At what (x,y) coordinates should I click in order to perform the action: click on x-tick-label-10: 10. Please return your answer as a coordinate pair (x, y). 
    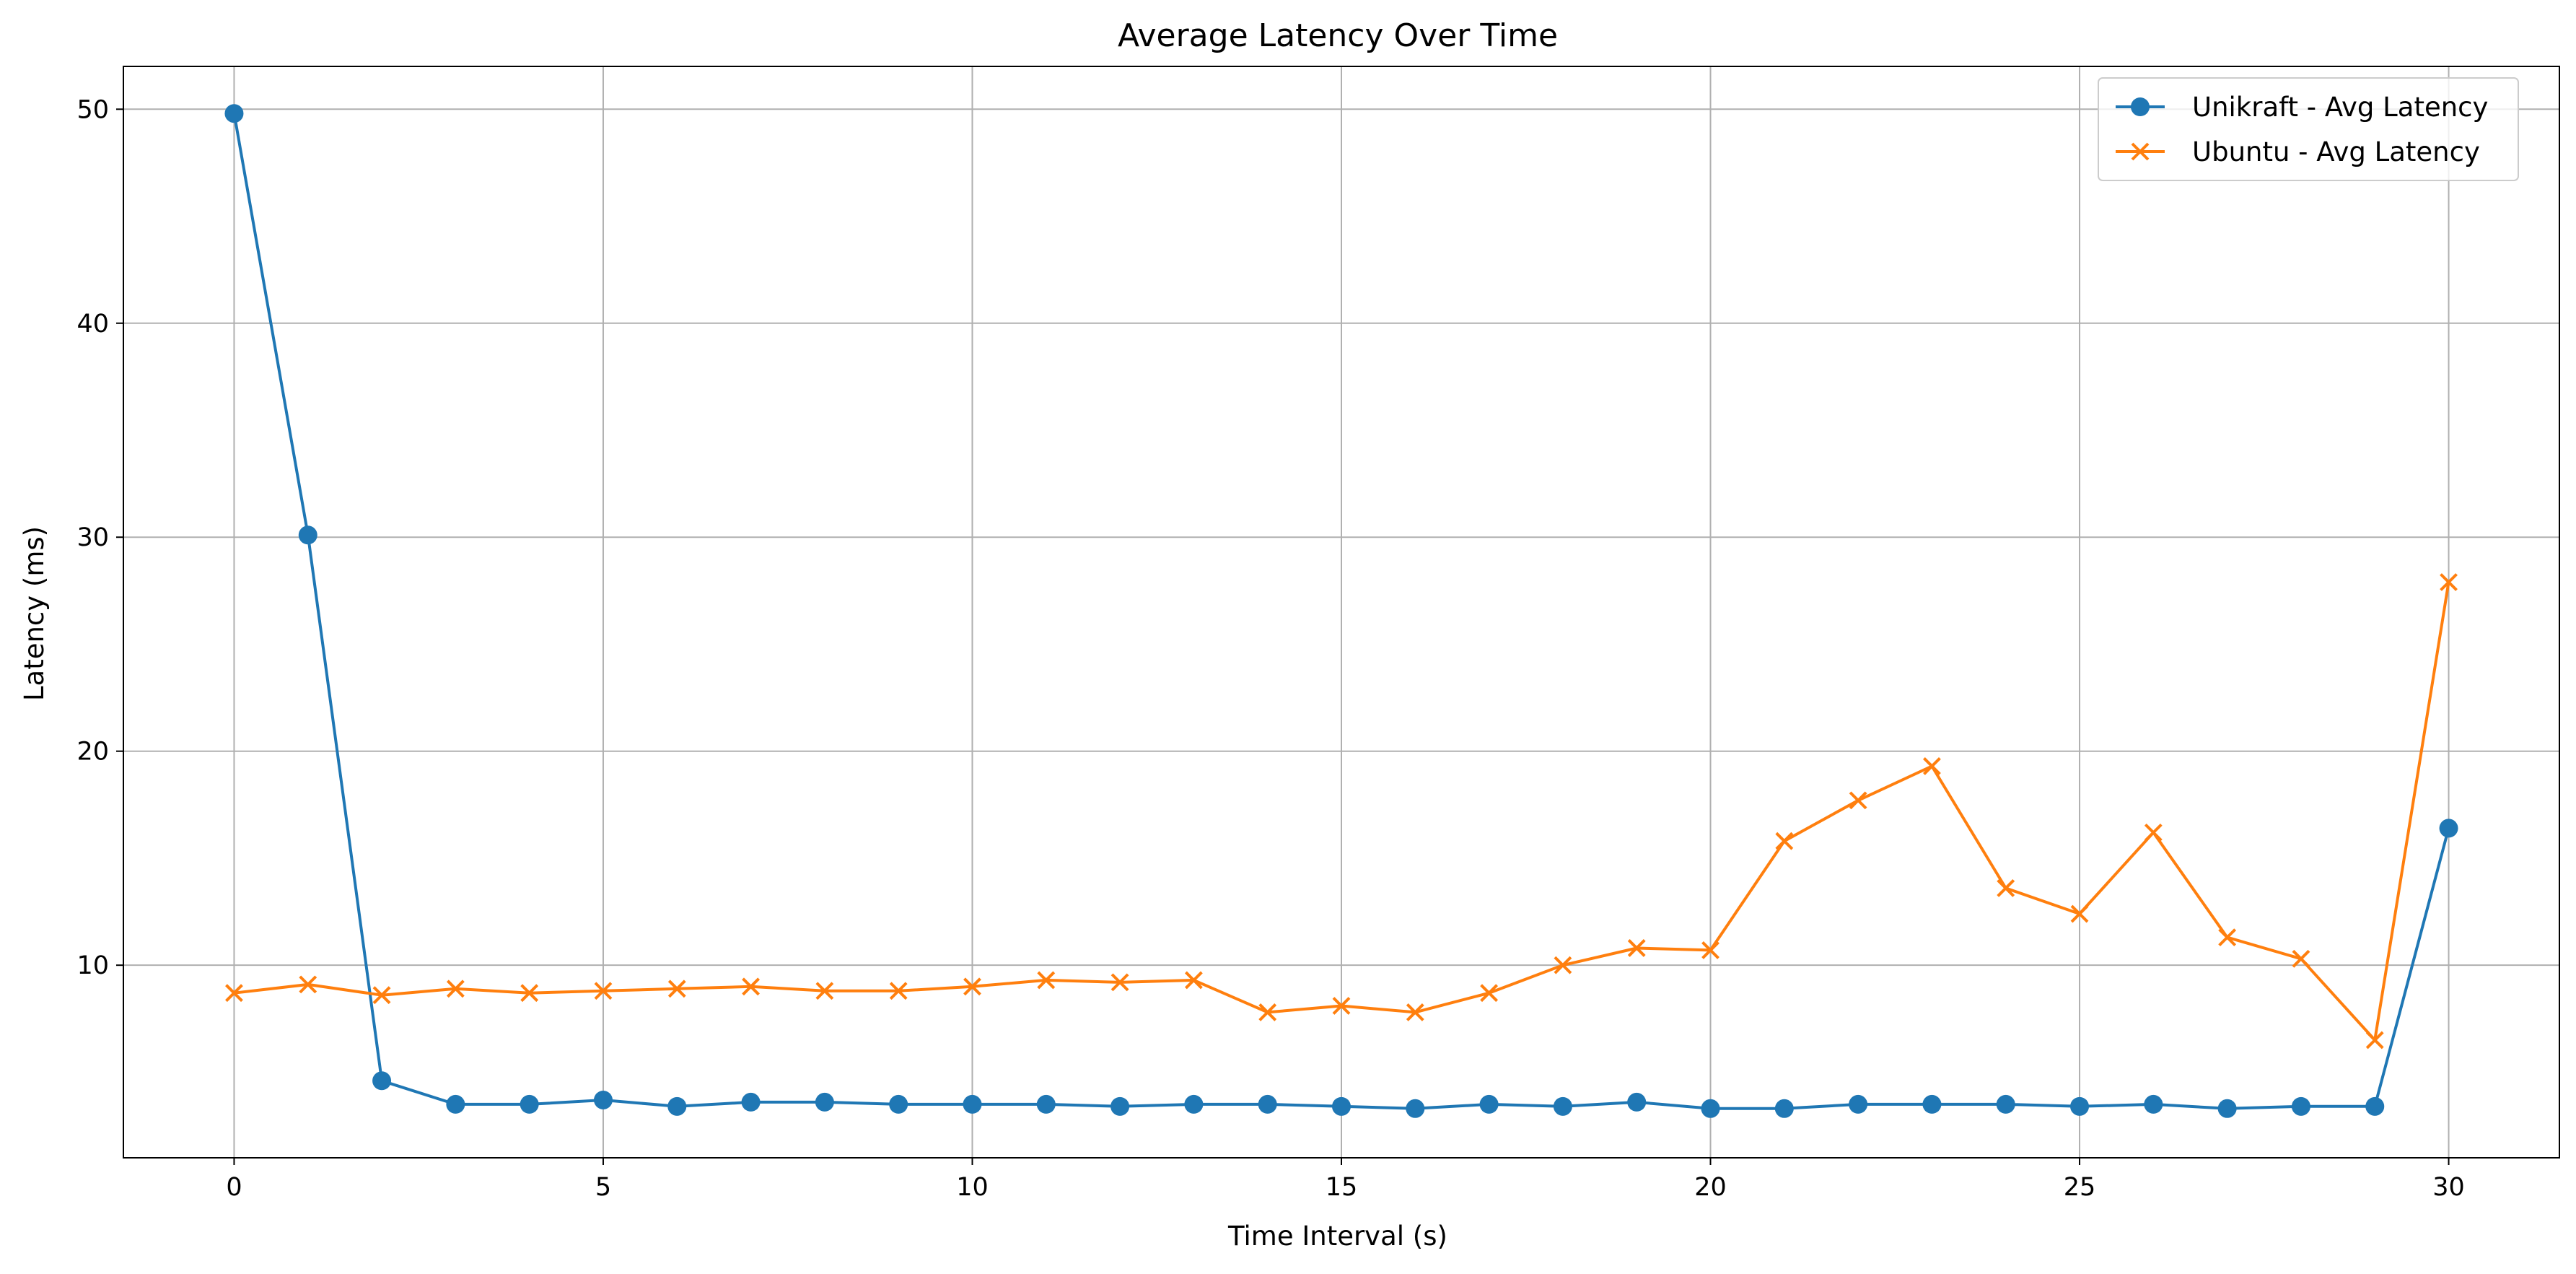
    Looking at the image, I should click on (972, 1187).